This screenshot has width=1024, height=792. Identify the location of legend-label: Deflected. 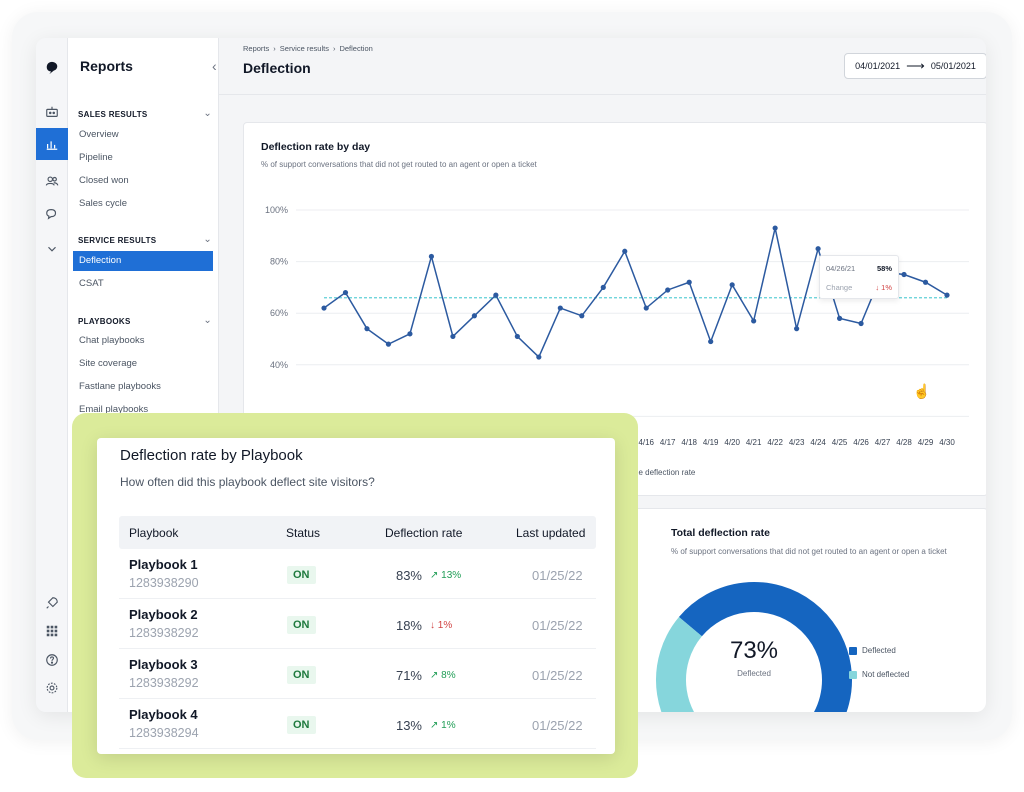
(879, 650).